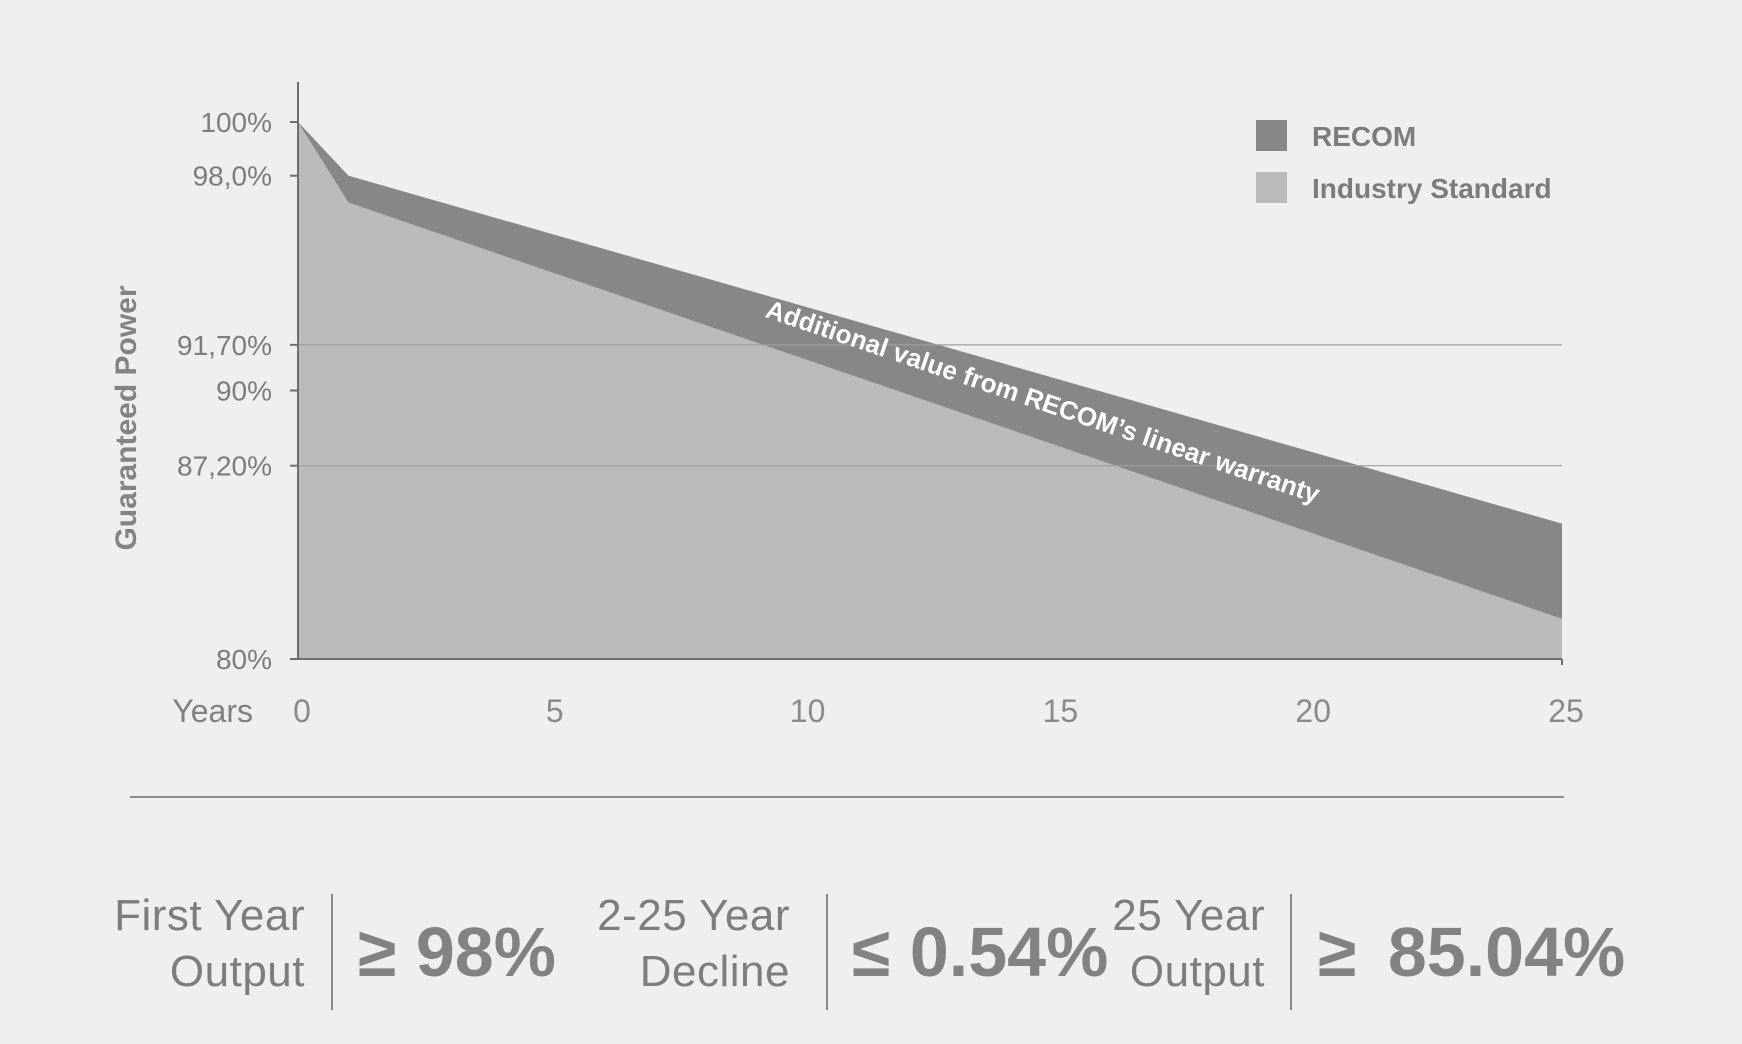 This screenshot has height=1044, width=1742. What do you see at coordinates (236, 122) in the screenshot?
I see `y-tick-label: 100%` at bounding box center [236, 122].